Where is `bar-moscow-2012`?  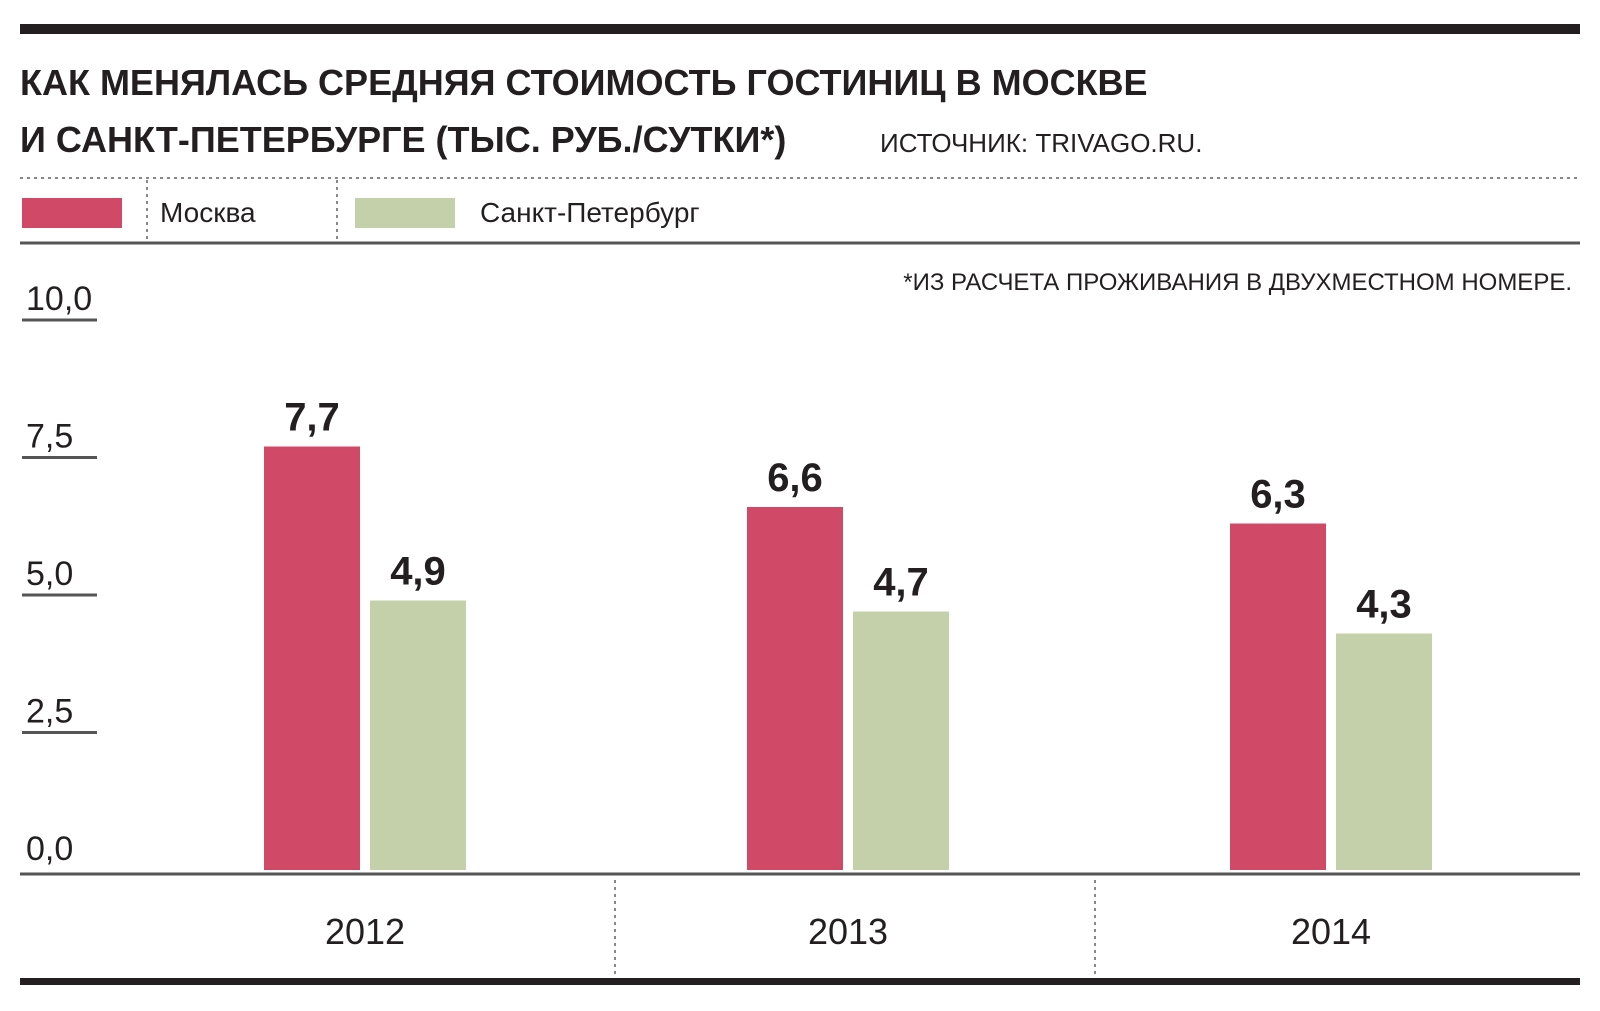 bar-moscow-2012 is located at coordinates (312, 658).